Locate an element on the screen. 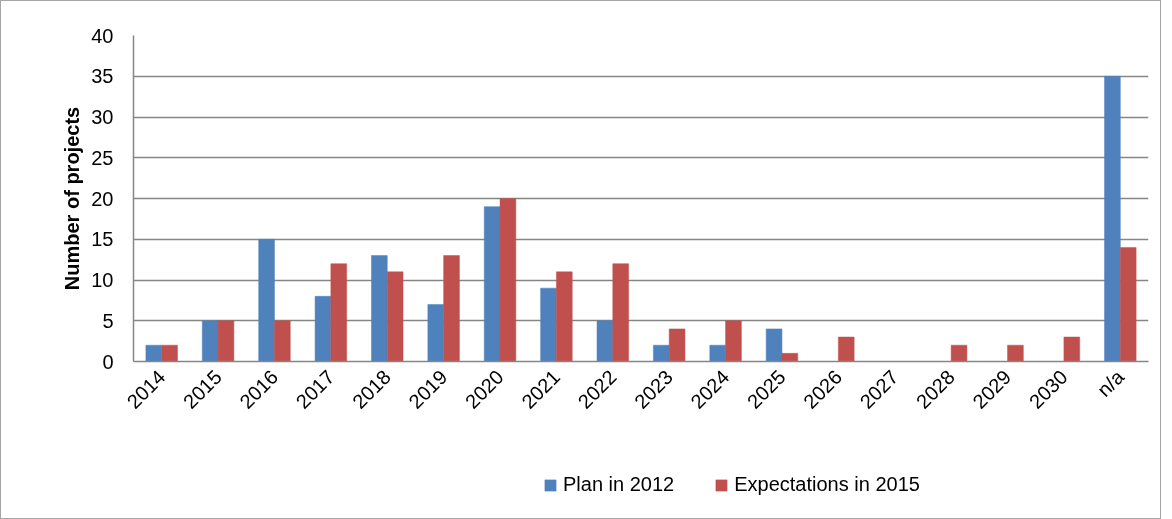 The height and width of the screenshot is (519, 1172). y-tick-label: 5 is located at coordinates (108, 320).